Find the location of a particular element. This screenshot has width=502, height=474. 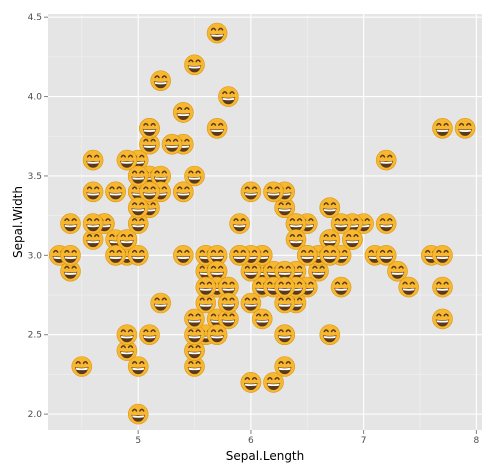

y-tick-label: 2.0 is located at coordinates (35, 415).